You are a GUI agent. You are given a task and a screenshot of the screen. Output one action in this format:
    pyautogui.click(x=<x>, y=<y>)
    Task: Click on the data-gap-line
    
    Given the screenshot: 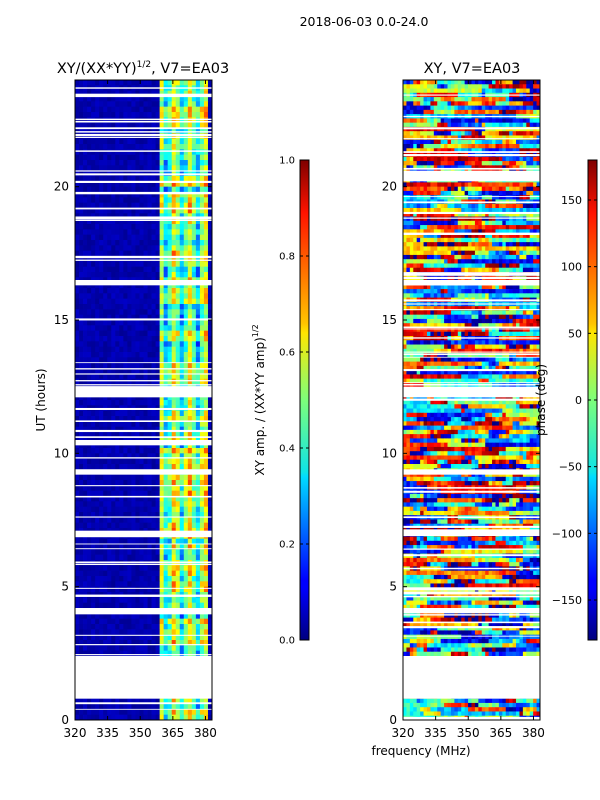 What is the action you would take?
    pyautogui.click(x=143, y=635)
    